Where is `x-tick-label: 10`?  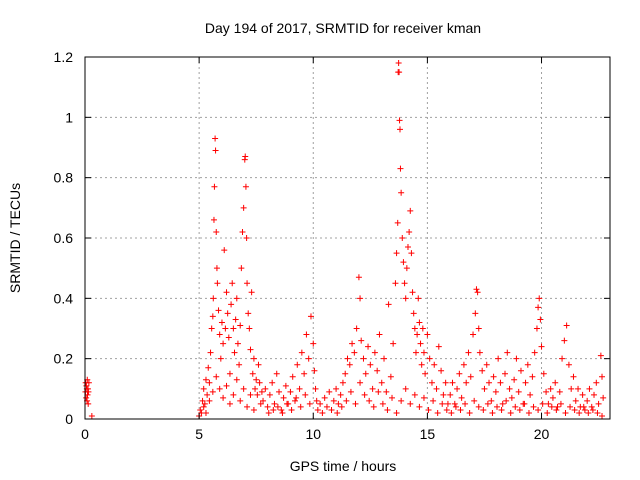
x-tick-label: 10 is located at coordinates (313, 434).